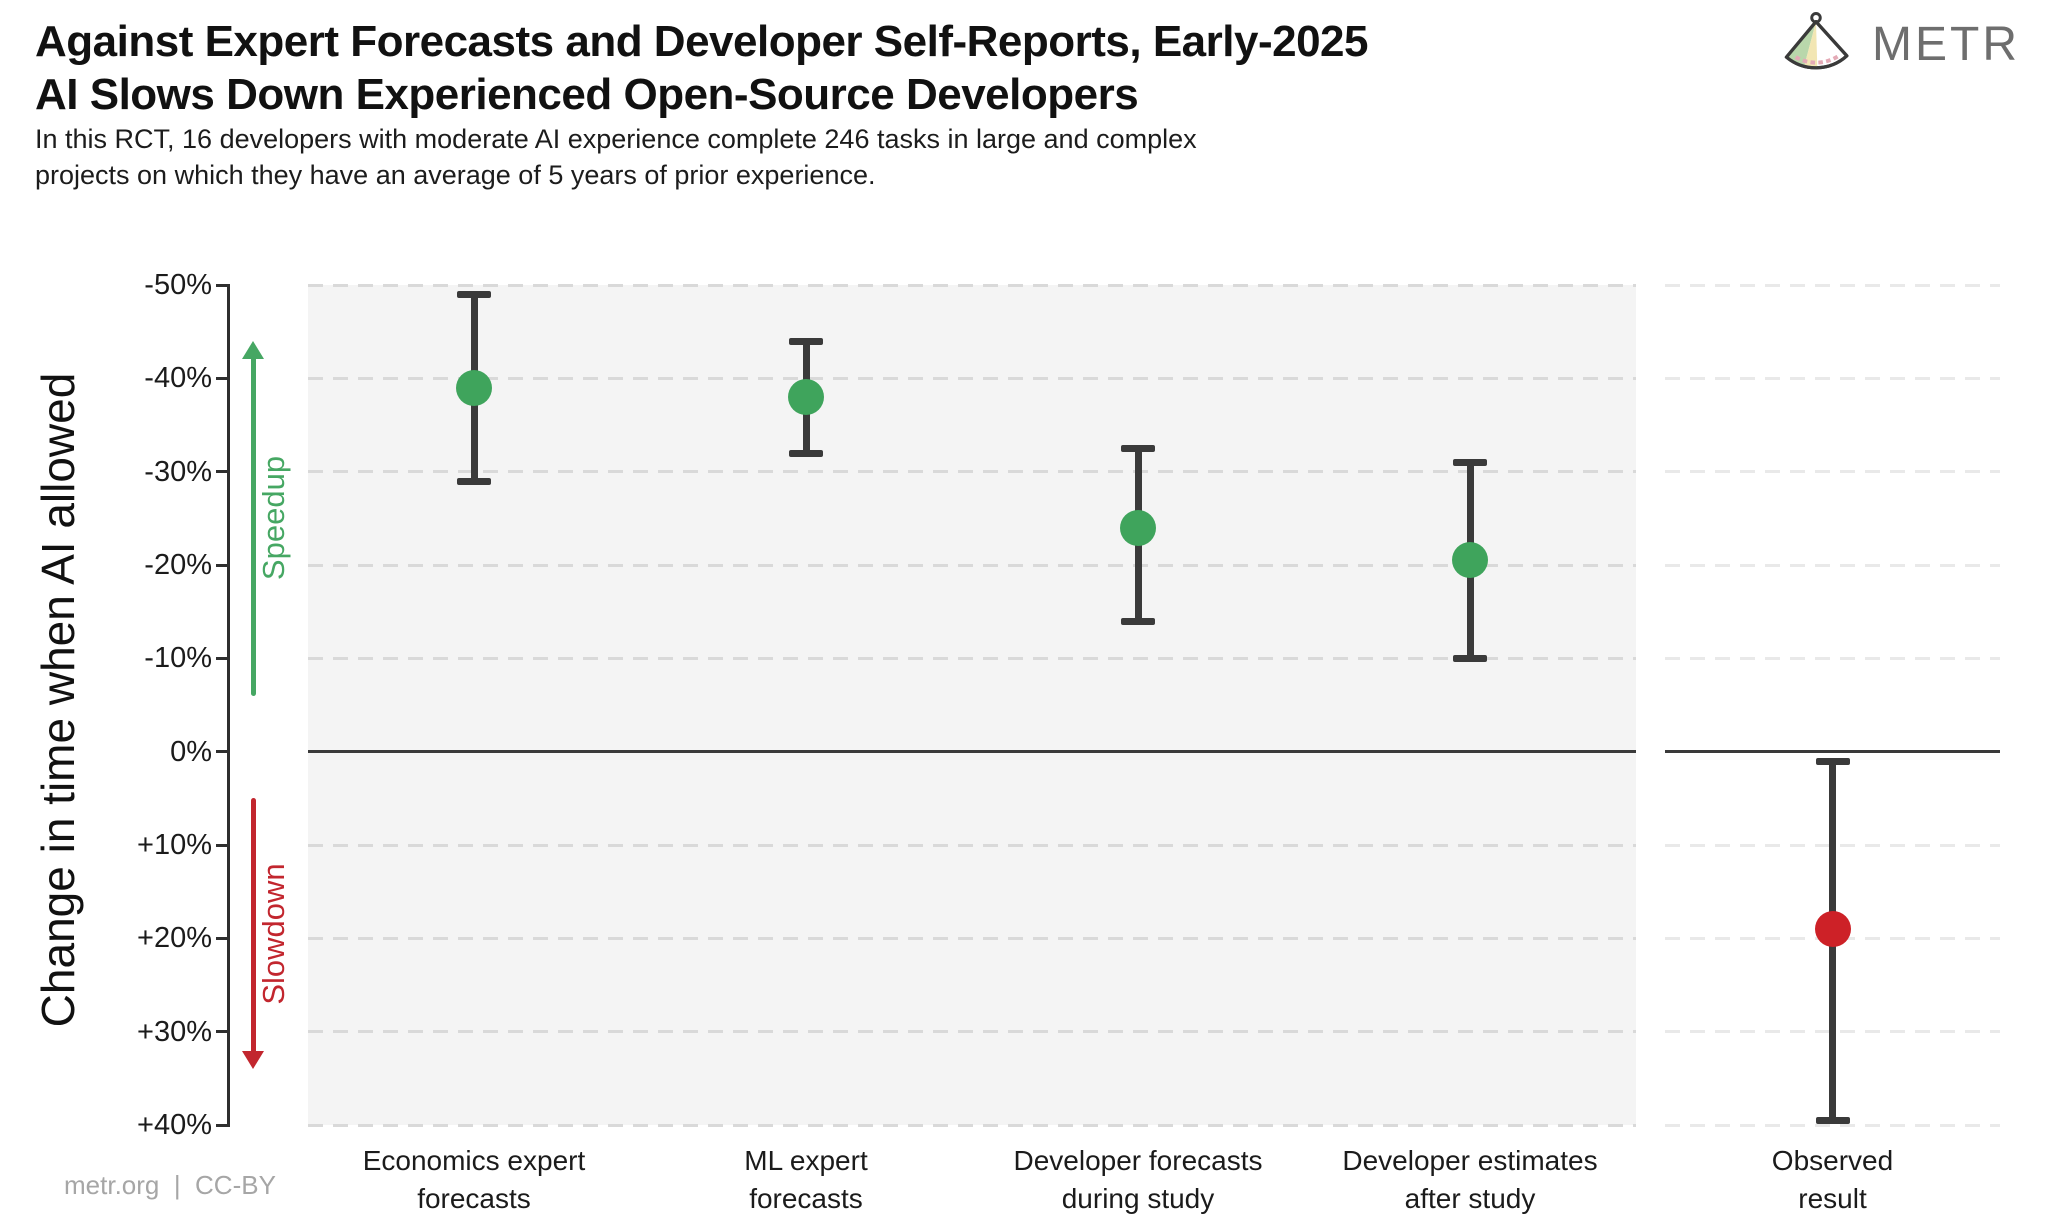 The image size is (2048, 1232). I want to click on x-category-label: Economics expert forecasts, so click(474, 1179).